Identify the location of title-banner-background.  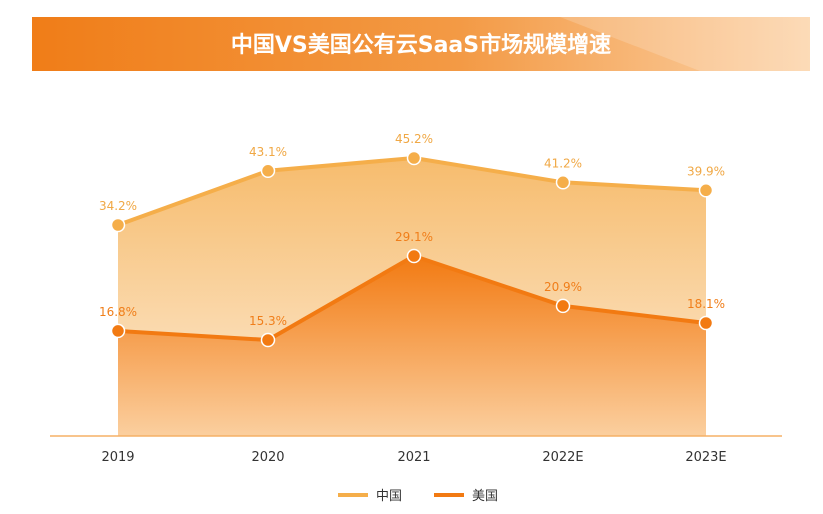
(421, 44).